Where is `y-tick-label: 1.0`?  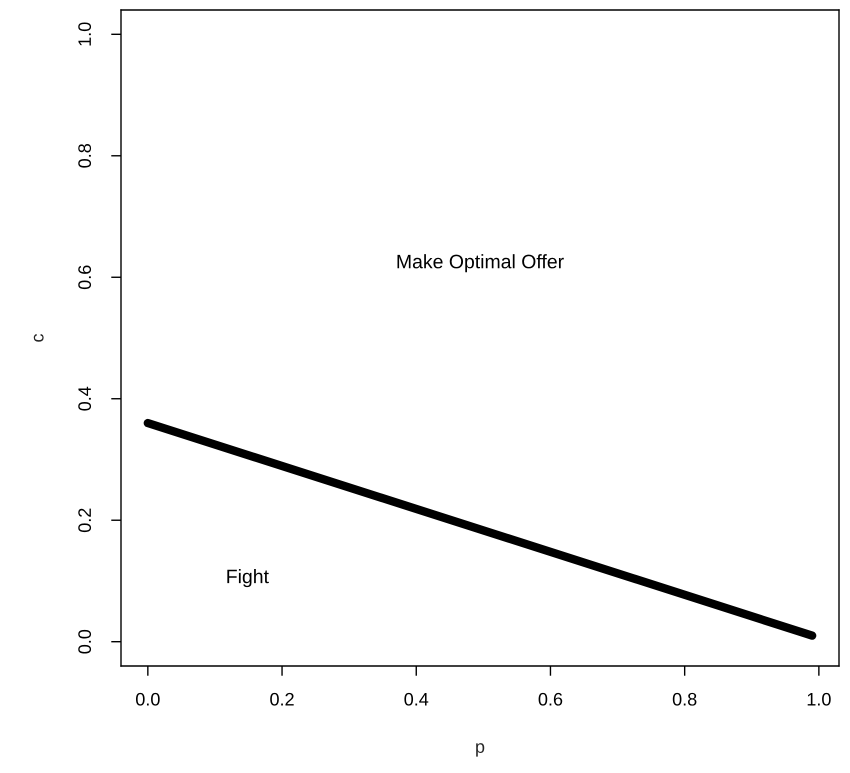 y-tick-label: 1.0 is located at coordinates (85, 34).